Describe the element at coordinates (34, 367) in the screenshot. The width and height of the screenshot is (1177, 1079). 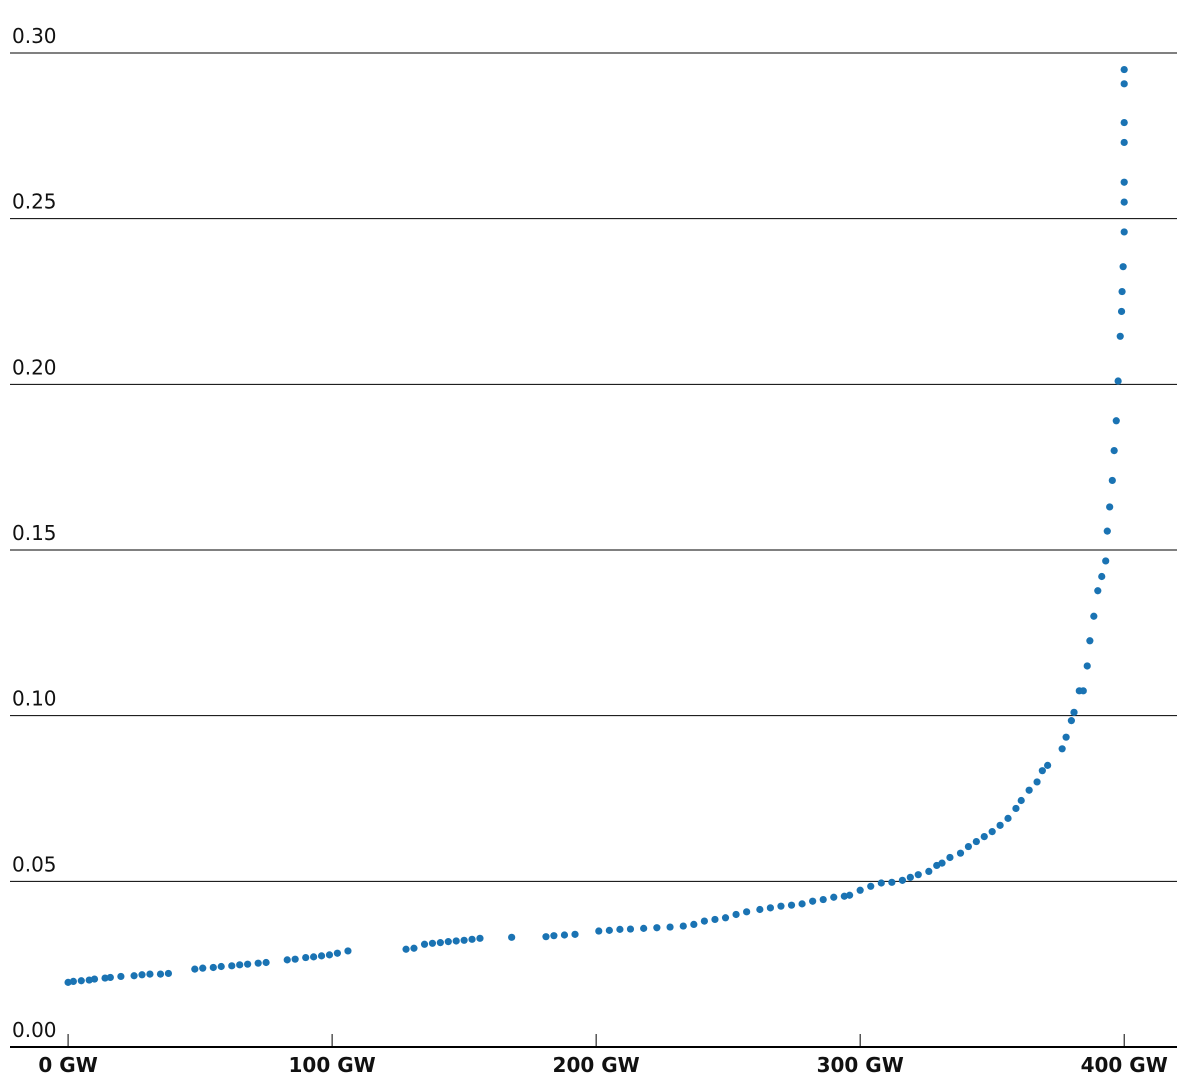
I see `y-tick-label: 0.20` at that location.